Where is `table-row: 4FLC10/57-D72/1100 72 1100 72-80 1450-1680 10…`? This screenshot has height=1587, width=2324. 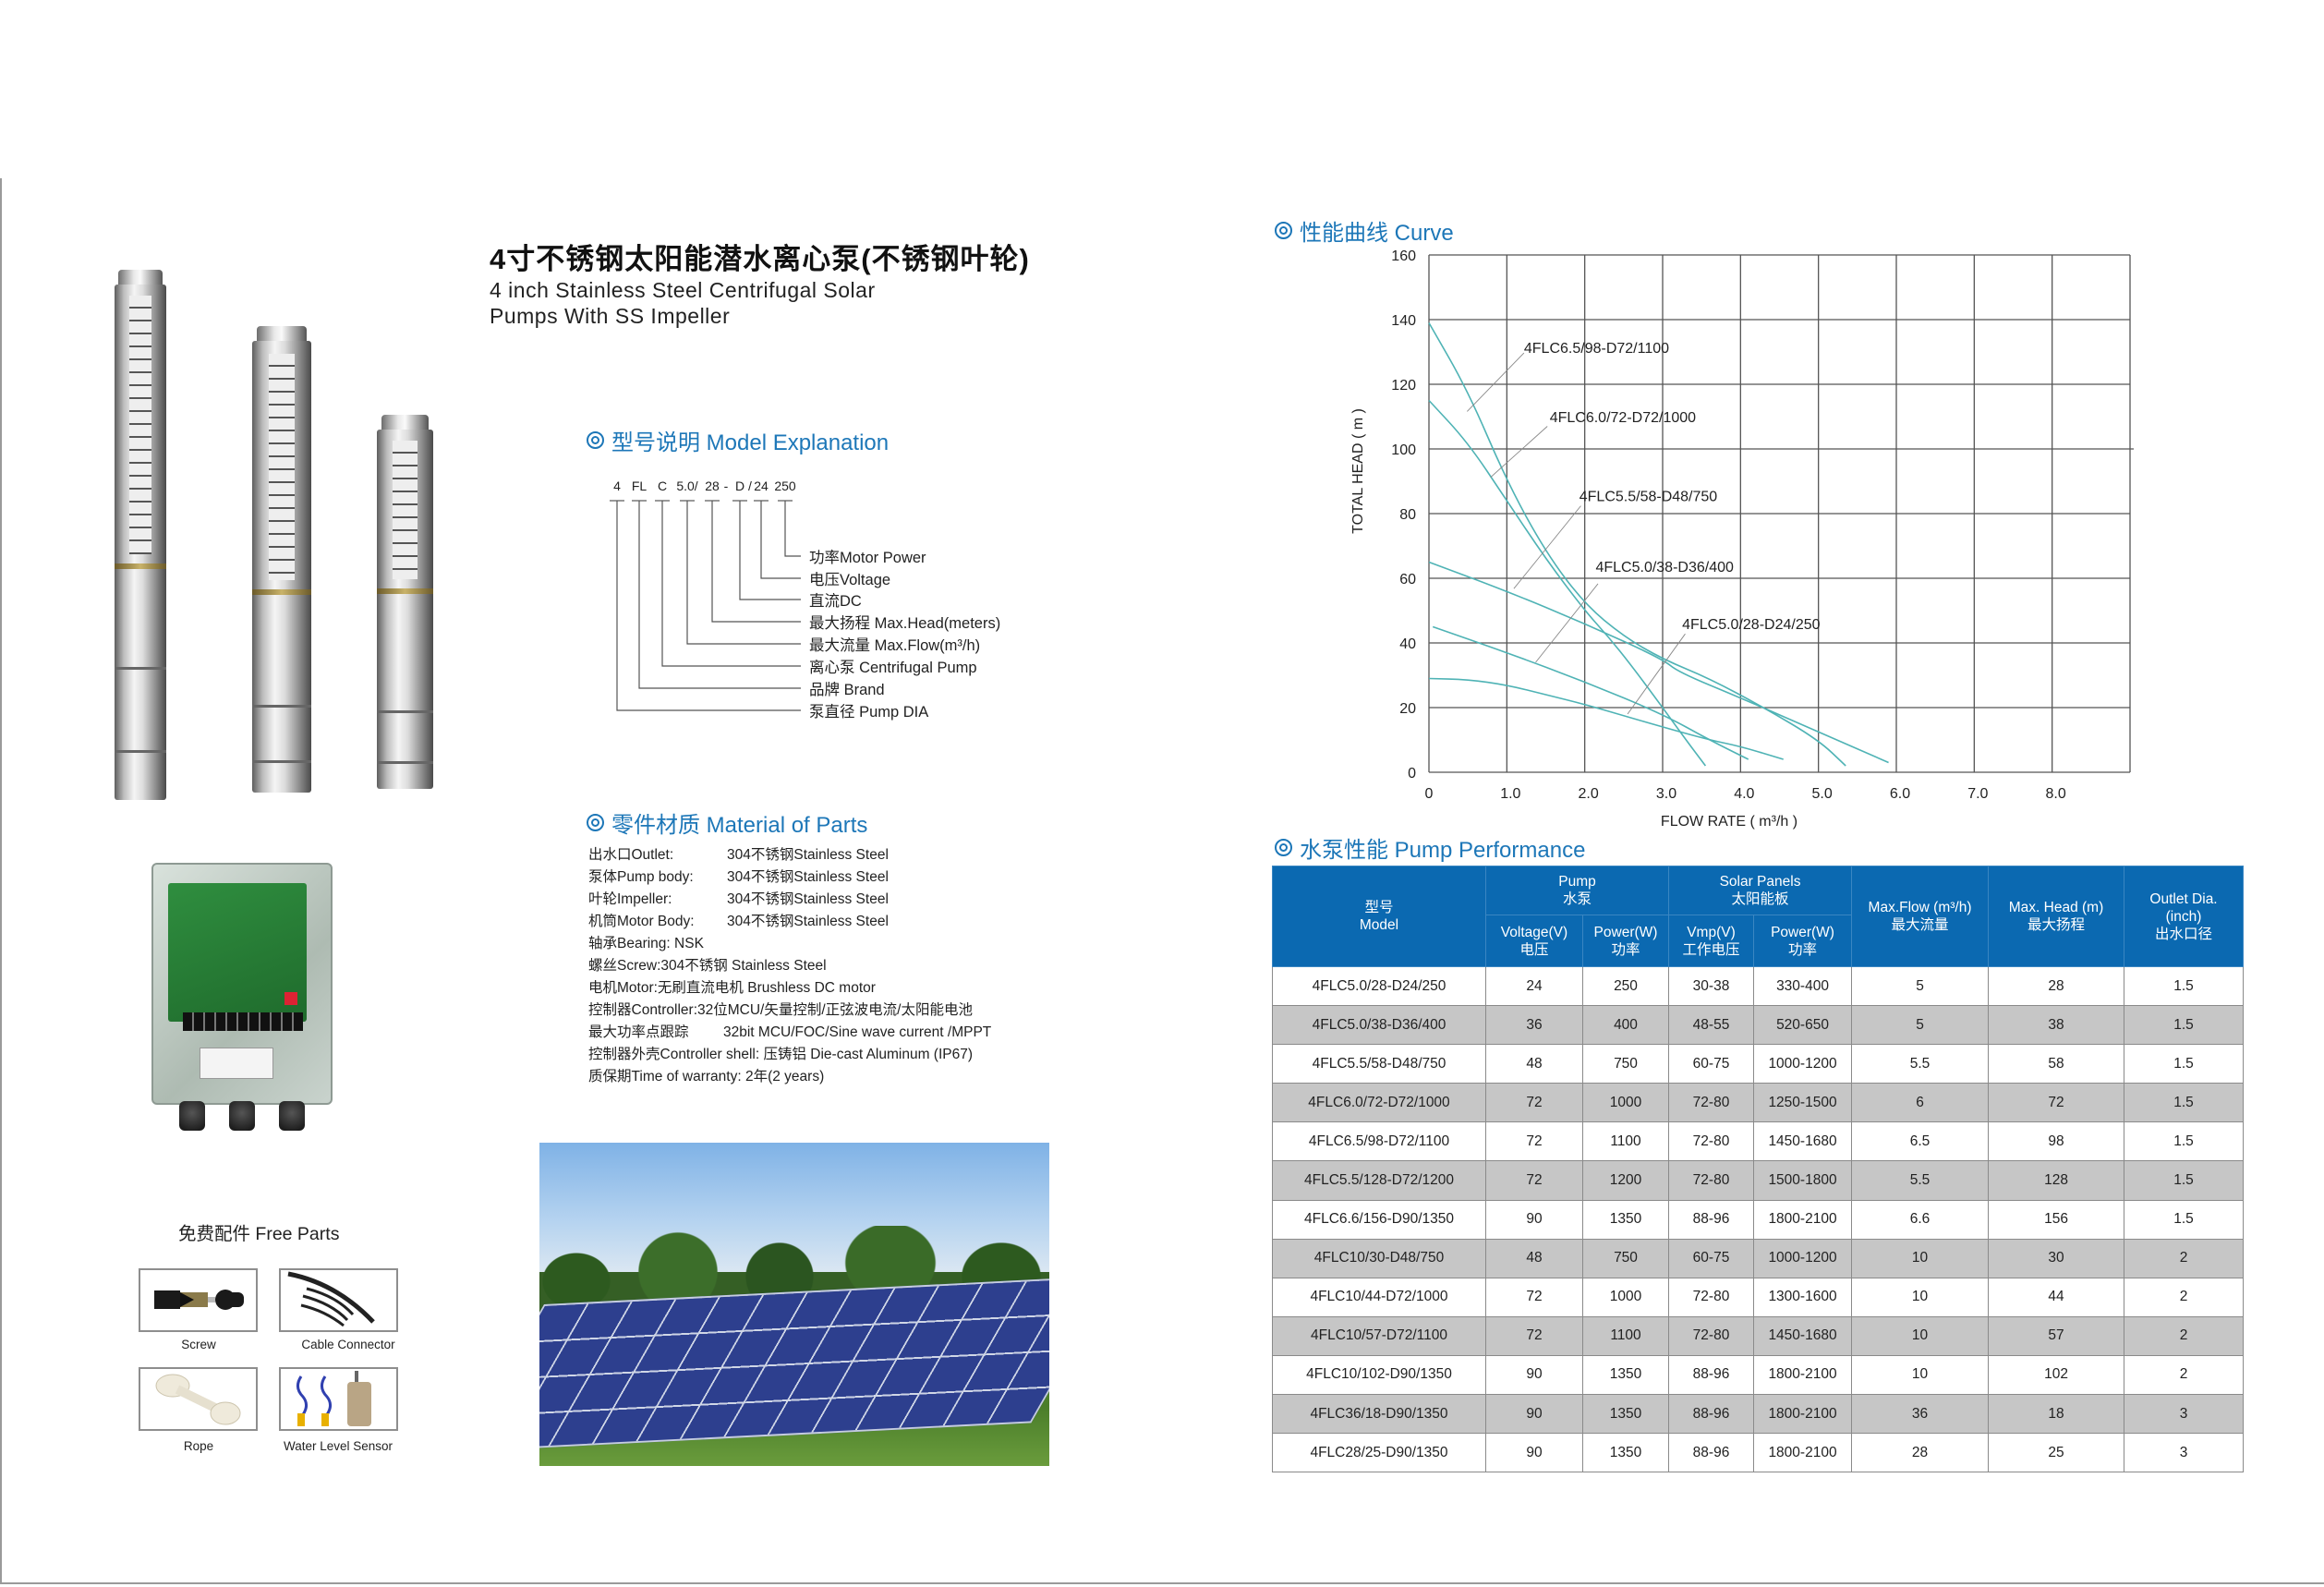
table-row: 4FLC10/57-D72/1100 72 1100 72-80 1450-1680 10… is located at coordinates (1758, 1335).